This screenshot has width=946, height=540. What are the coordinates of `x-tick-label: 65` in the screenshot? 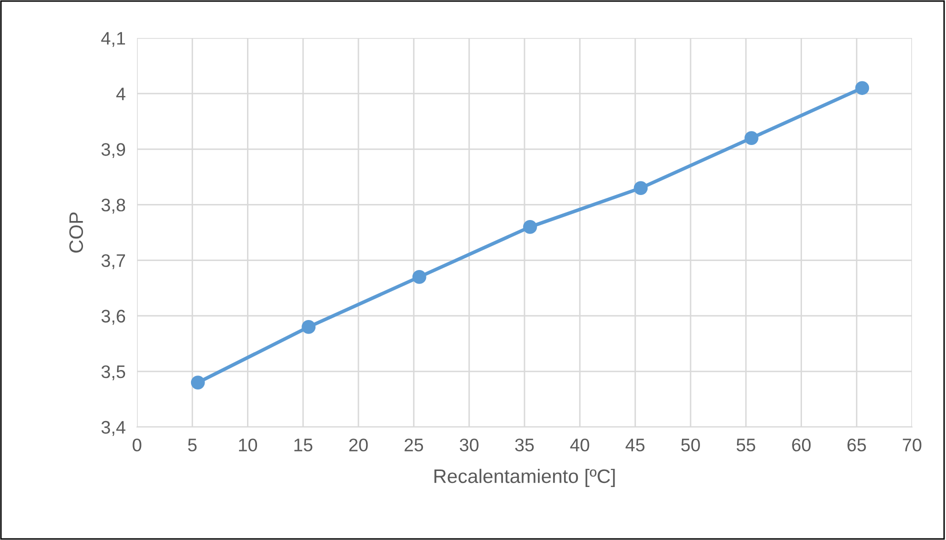 It's located at (857, 445).